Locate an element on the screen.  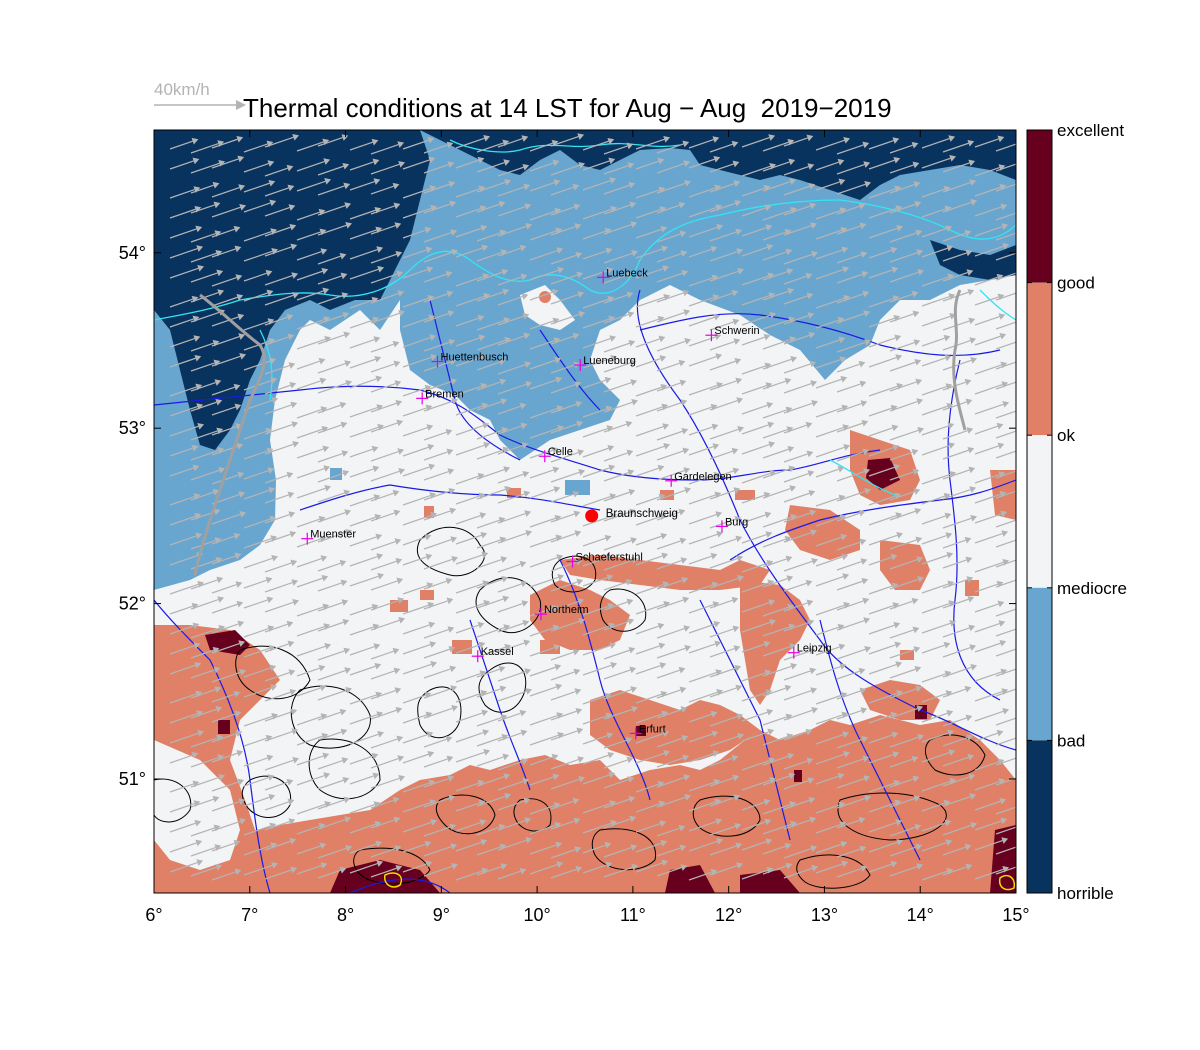
good-region-east is located at coordinates (905, 565).